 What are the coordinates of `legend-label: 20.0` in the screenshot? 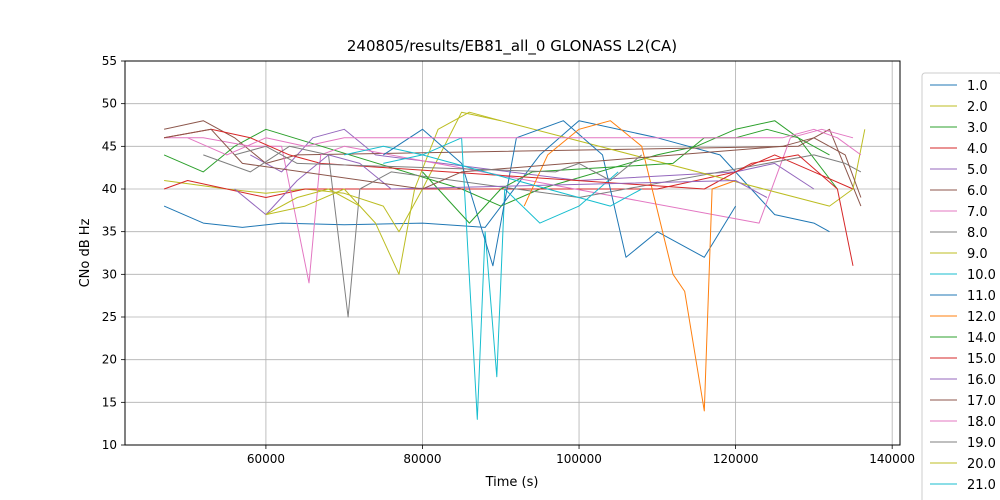 It's located at (981, 464).